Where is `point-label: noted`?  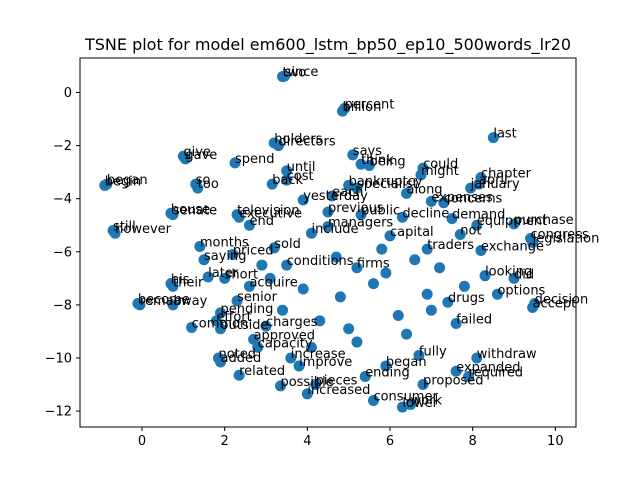 point-label: noted is located at coordinates (237, 354).